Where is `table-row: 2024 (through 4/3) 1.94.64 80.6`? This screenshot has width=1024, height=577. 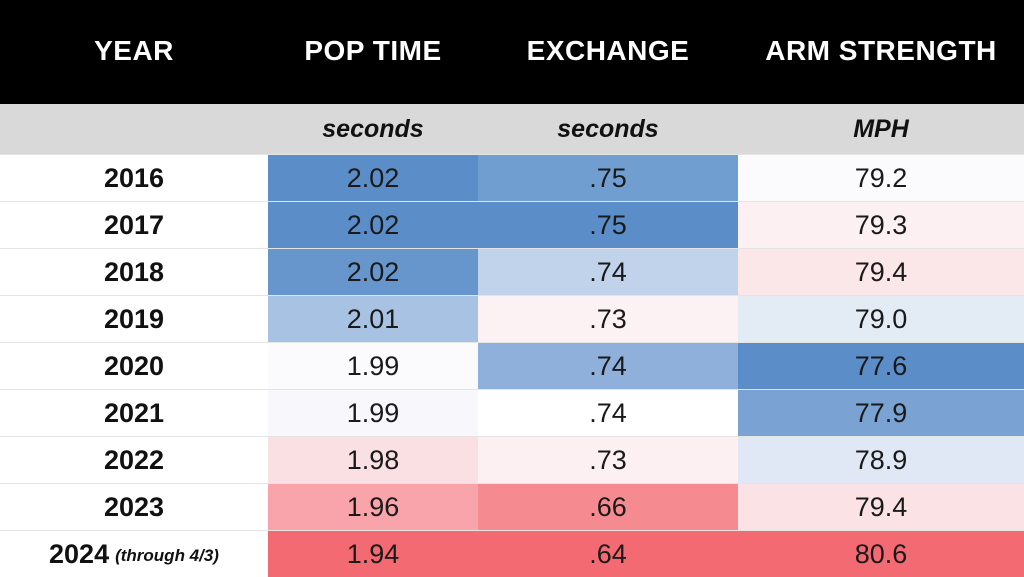 table-row: 2024 (through 4/3) 1.94.64 80.6 is located at coordinates (512, 553).